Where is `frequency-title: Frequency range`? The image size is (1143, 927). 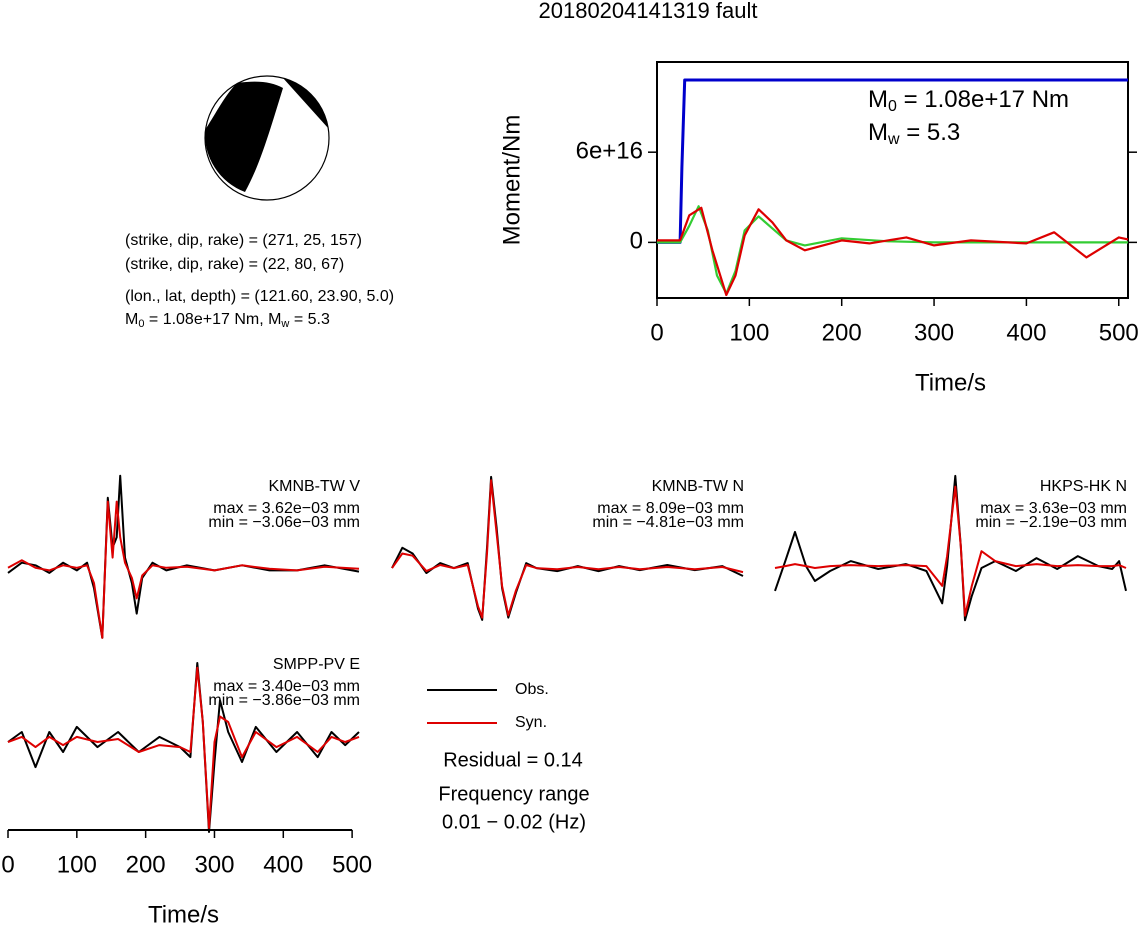
frequency-title: Frequency range is located at coordinates (513, 794).